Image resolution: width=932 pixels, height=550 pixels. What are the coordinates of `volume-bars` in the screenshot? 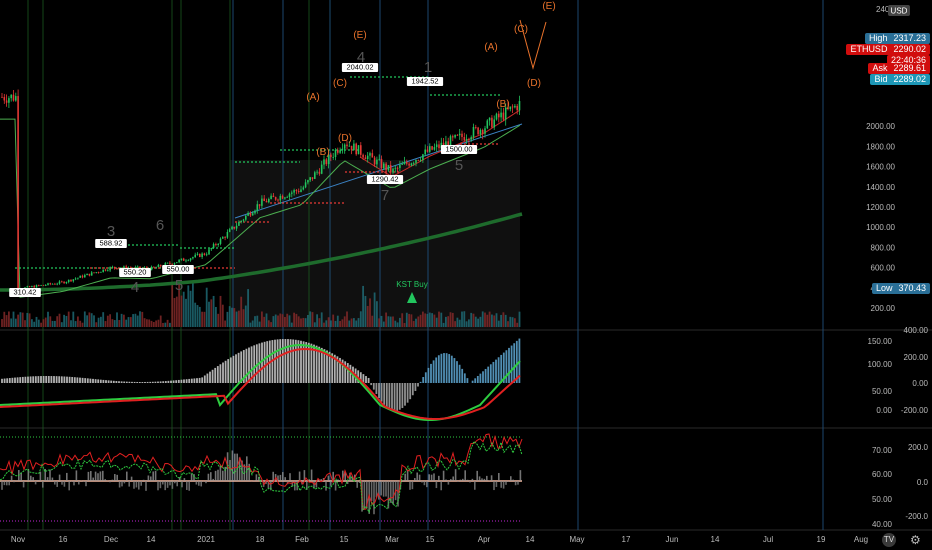 It's located at (261, 304).